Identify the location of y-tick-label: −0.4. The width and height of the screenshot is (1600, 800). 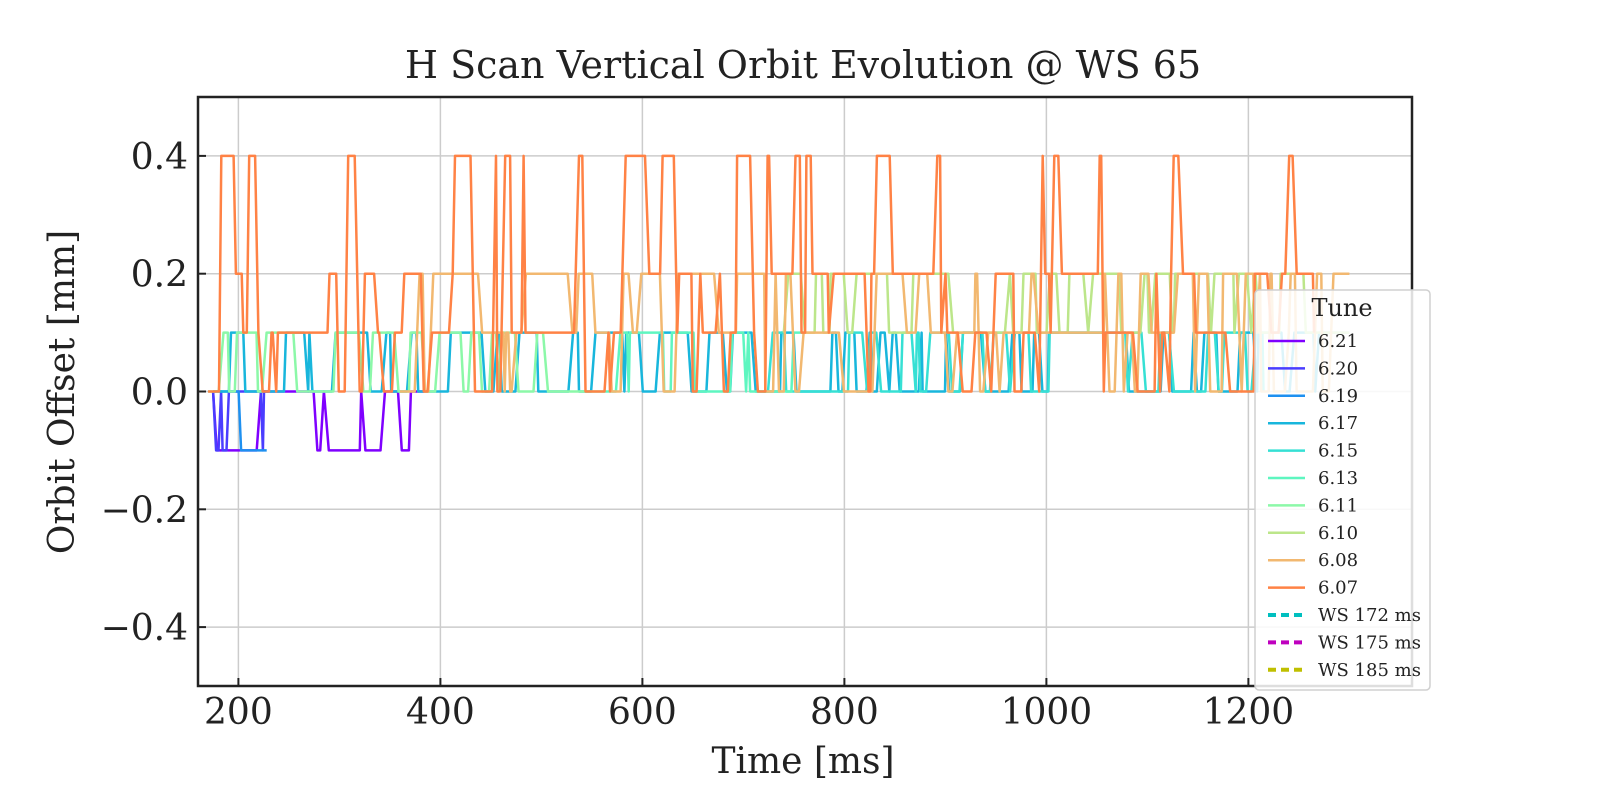
(144, 628).